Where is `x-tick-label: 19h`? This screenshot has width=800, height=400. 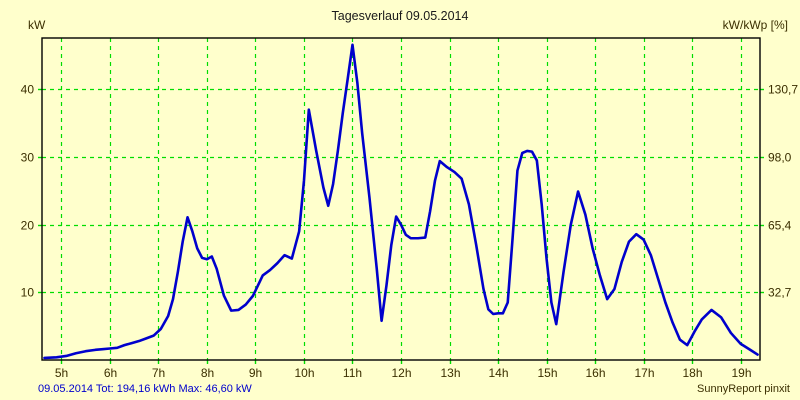
x-tick-label: 19h is located at coordinates (741, 373).